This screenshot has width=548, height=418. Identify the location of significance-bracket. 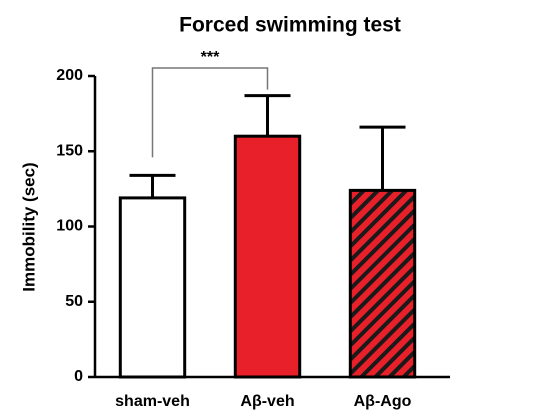
(210, 112).